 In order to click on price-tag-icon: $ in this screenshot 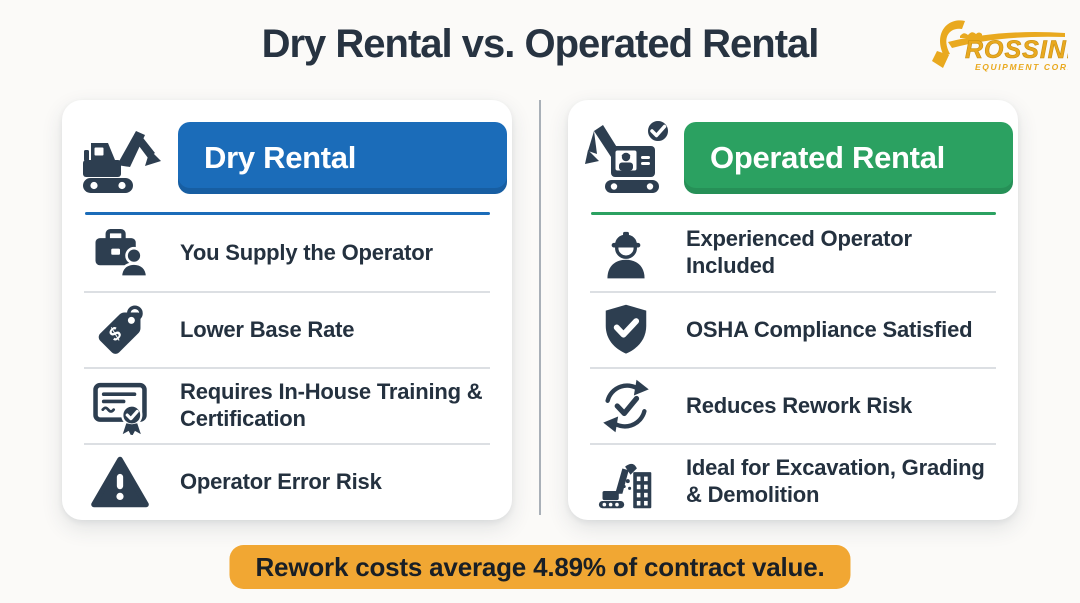, I will do `click(120, 330)`.